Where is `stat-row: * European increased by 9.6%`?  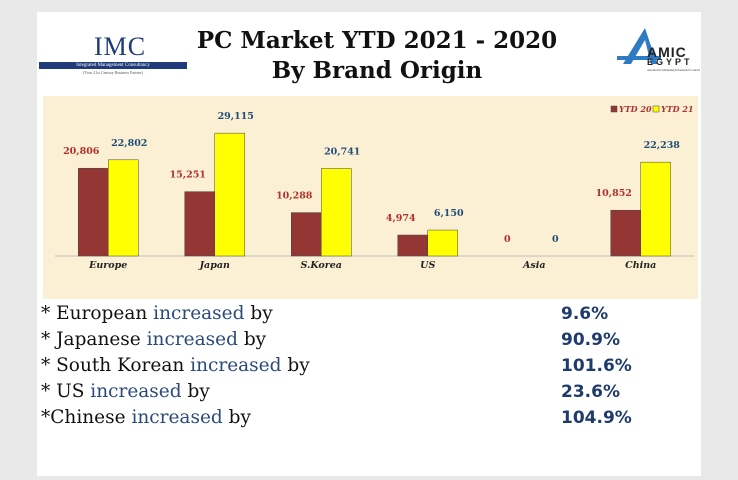
stat-row: * European increased by 9.6% is located at coordinates (361, 314).